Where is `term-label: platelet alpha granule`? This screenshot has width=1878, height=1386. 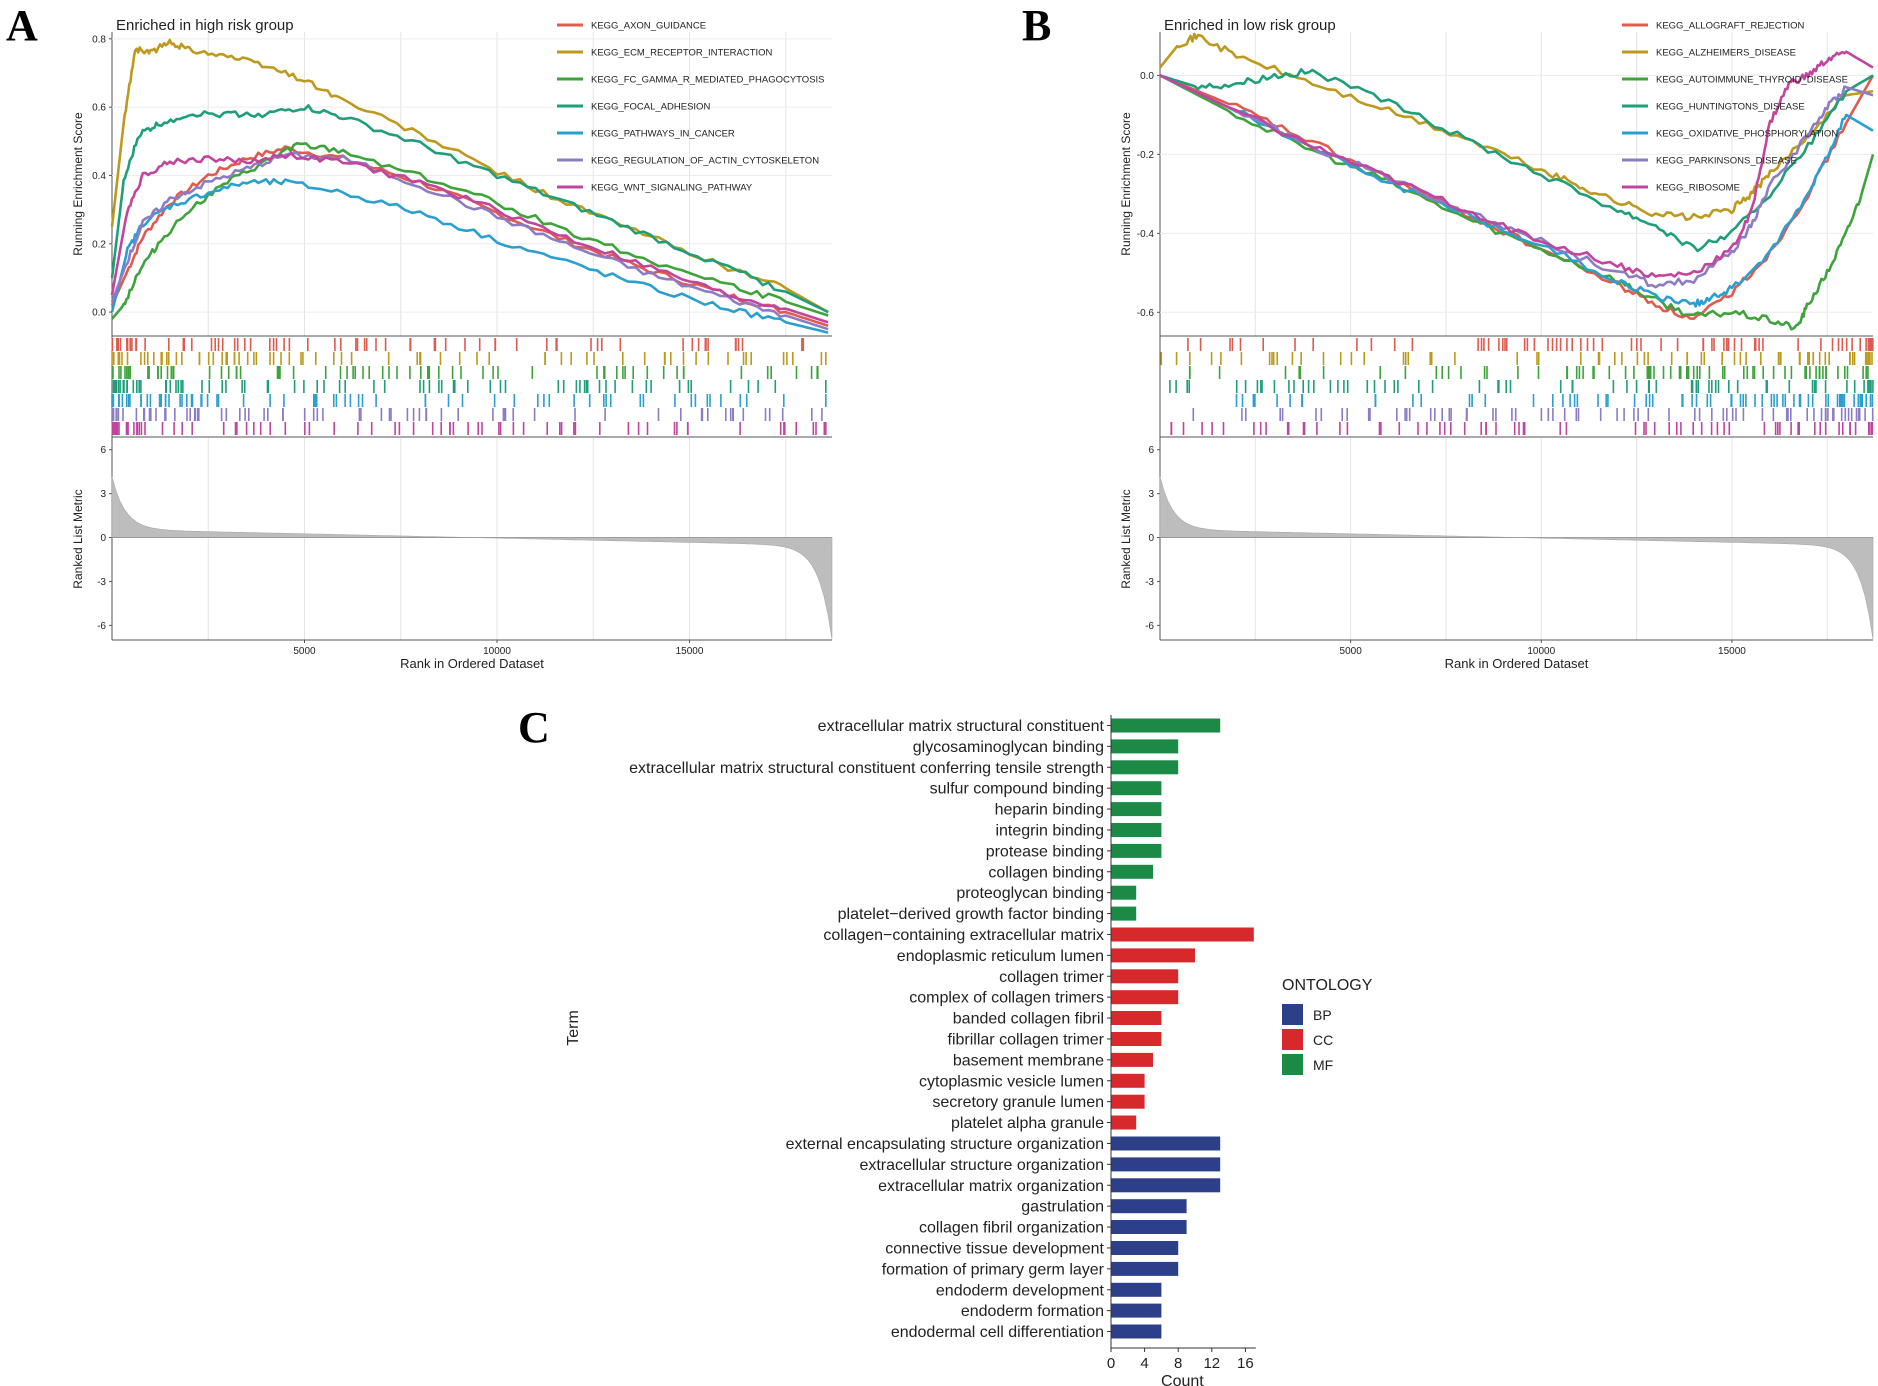 term-label: platelet alpha granule is located at coordinates (1027, 1123).